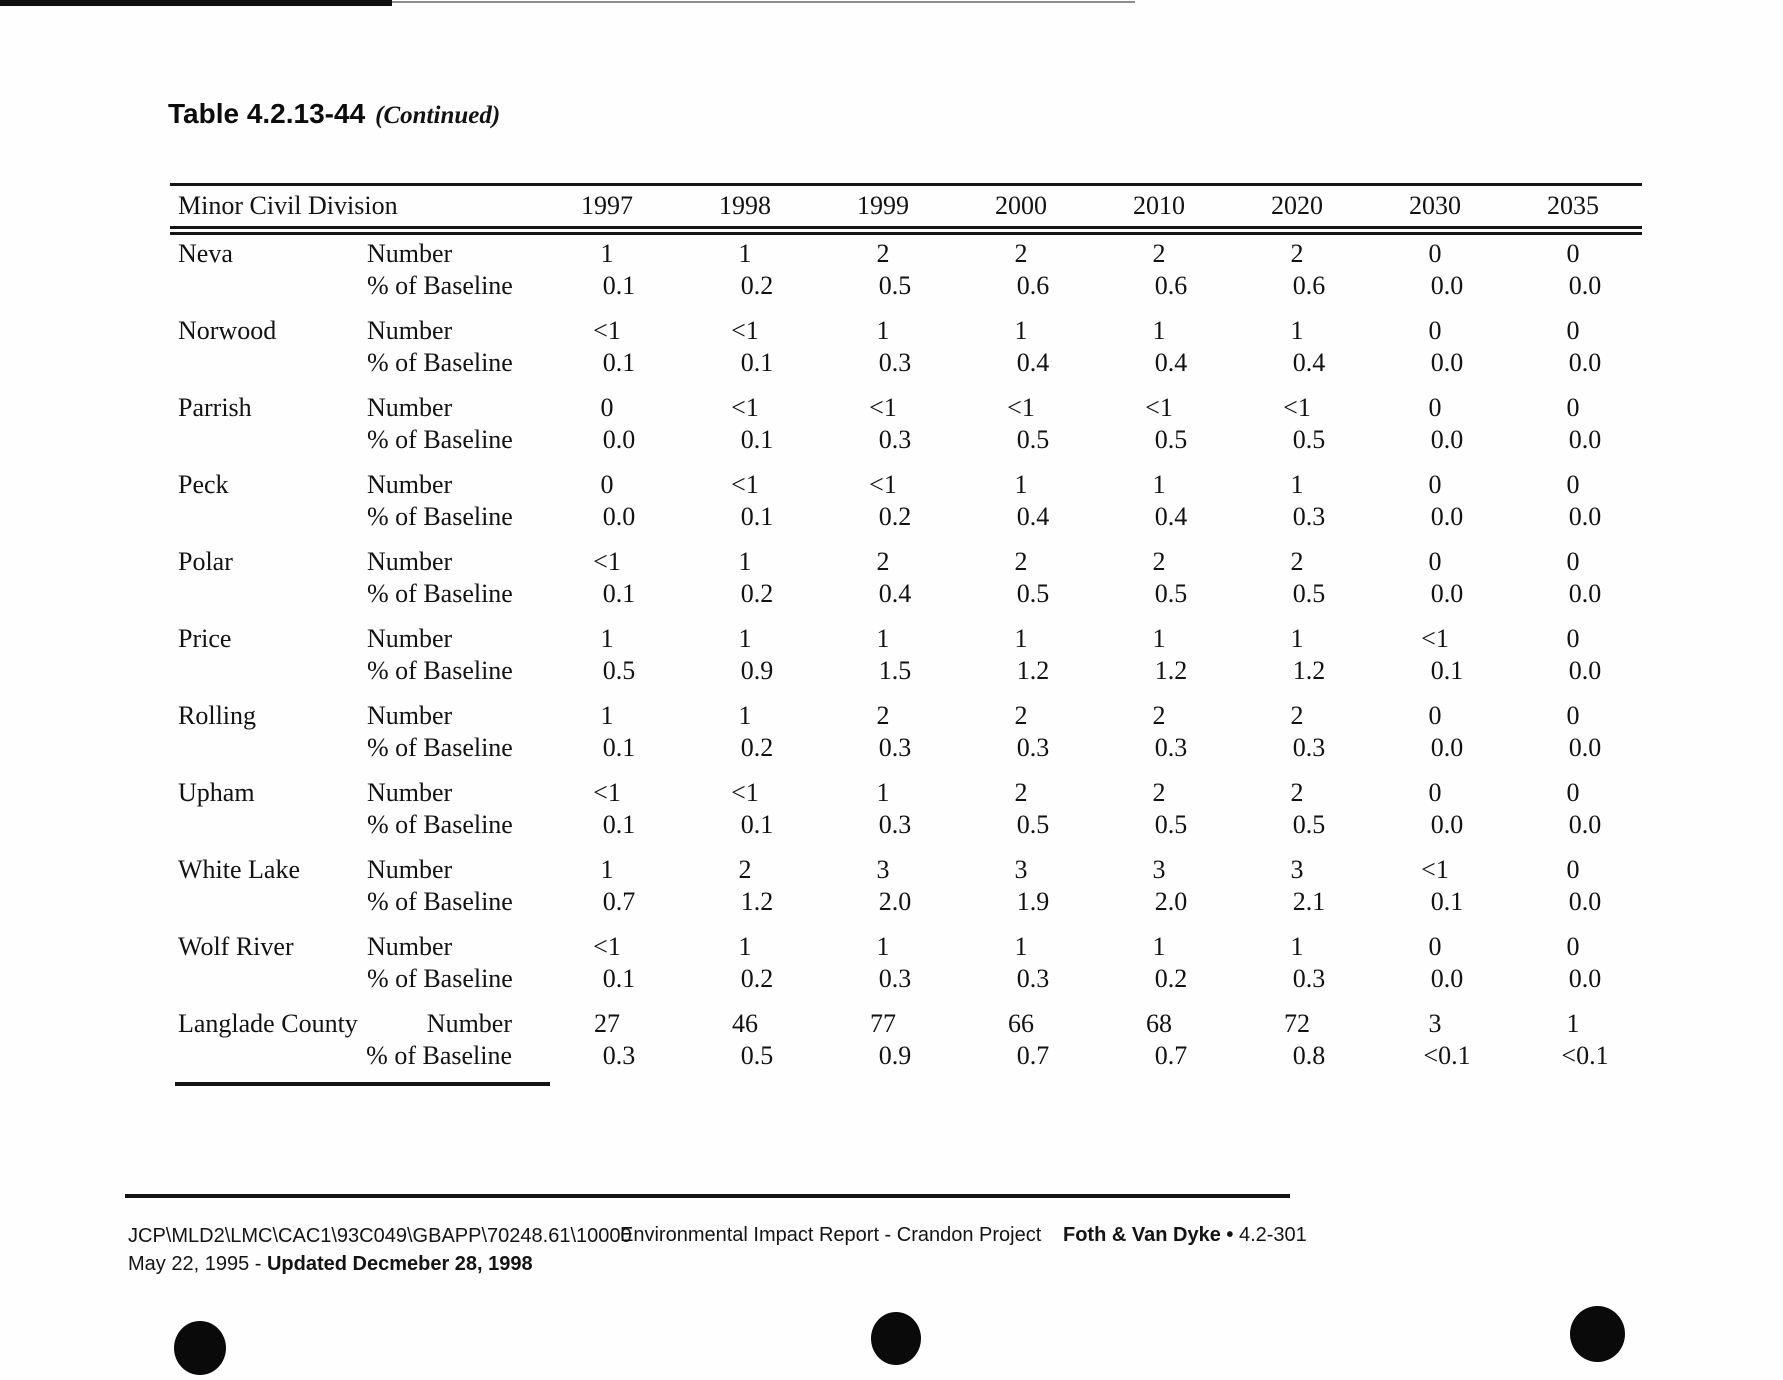 The width and height of the screenshot is (1783, 1380). I want to click on baseline-value: 0.4, so click(1171, 516).